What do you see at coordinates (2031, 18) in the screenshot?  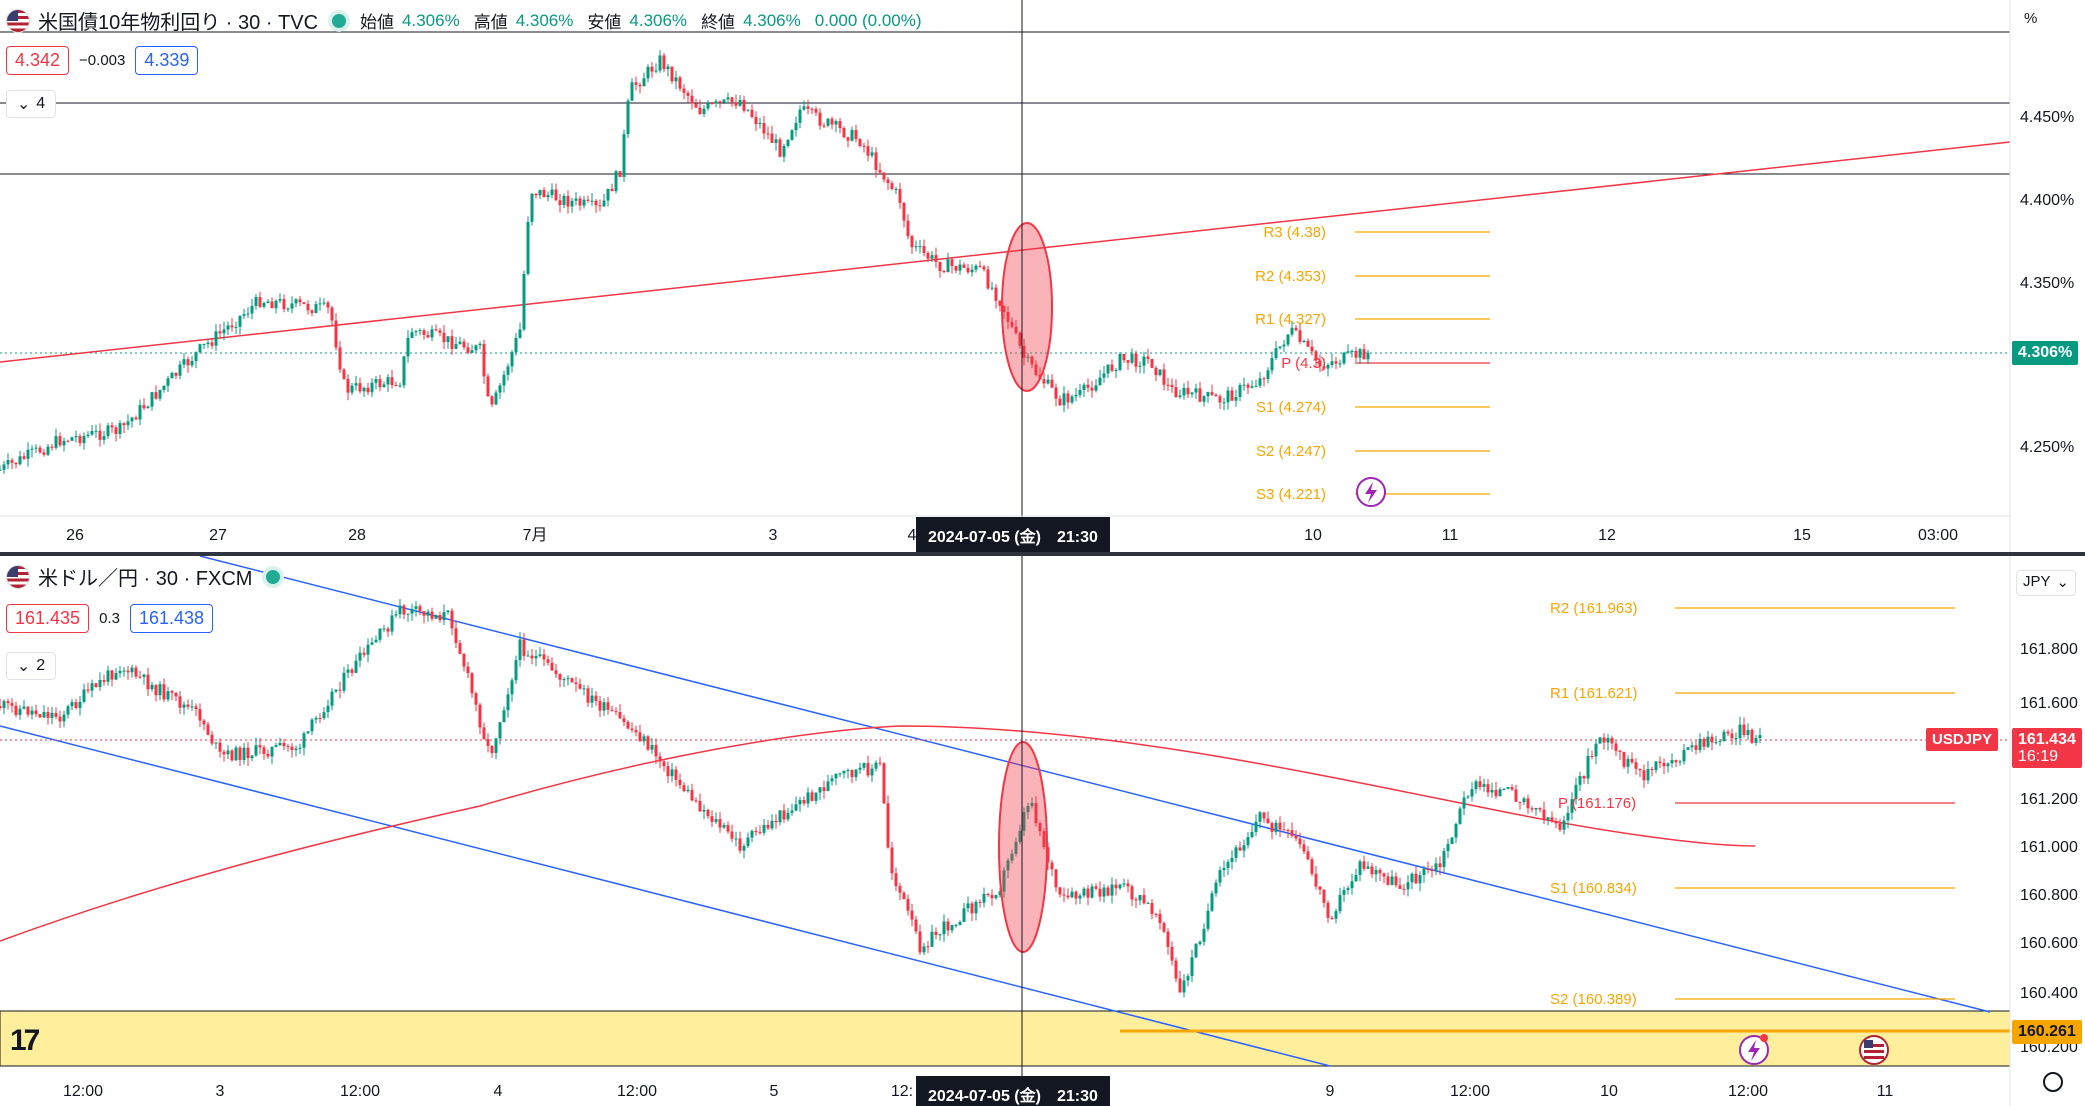 I see `unit-label: %` at bounding box center [2031, 18].